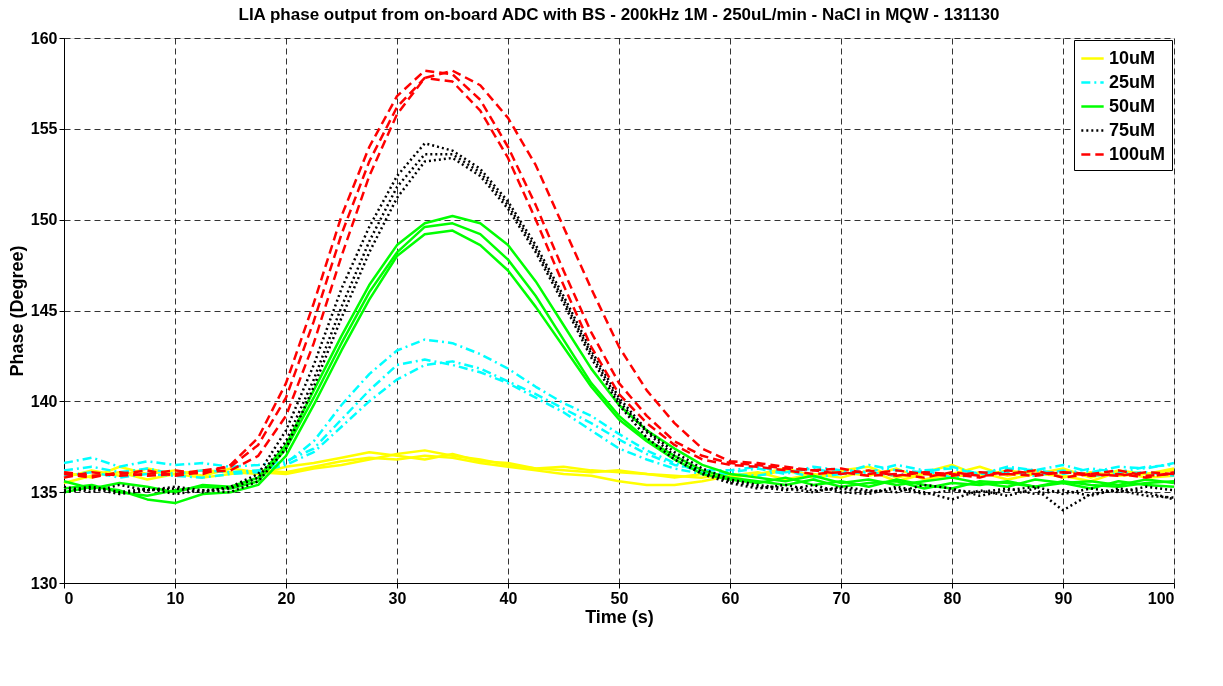 The width and height of the screenshot is (1223, 686). Describe the element at coordinates (16, 311) in the screenshot. I see `y-axis-title: Phase (Degree)` at that location.